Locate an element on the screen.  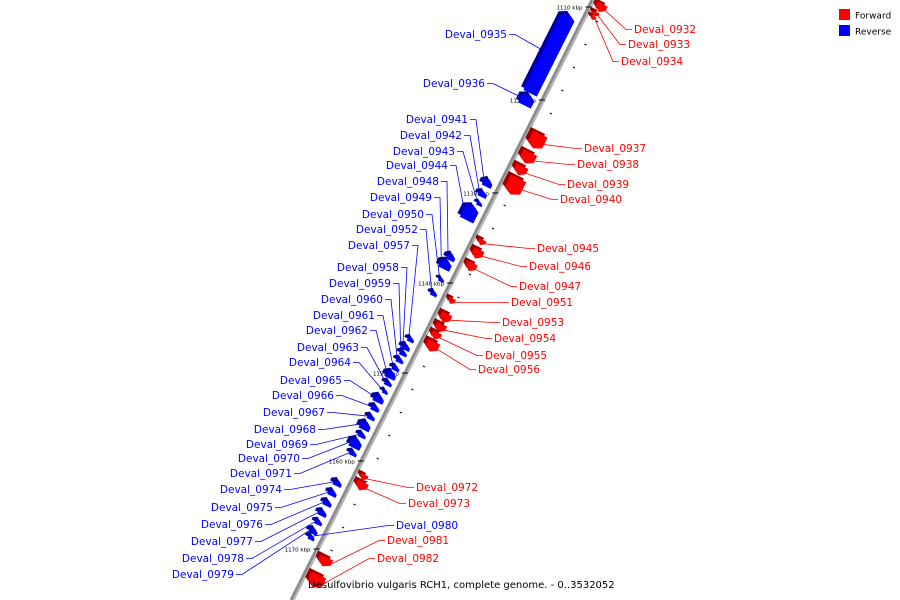
gene-label: Deval_0982 is located at coordinates (408, 559).